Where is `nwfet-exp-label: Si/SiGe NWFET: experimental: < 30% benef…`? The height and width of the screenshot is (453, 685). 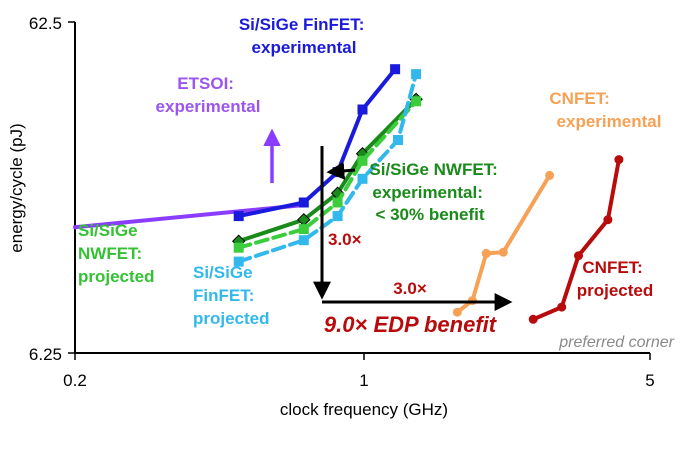
nwfet-exp-label: Si/SiGe NWFET: experimental: < 30% benef… is located at coordinates (435, 192).